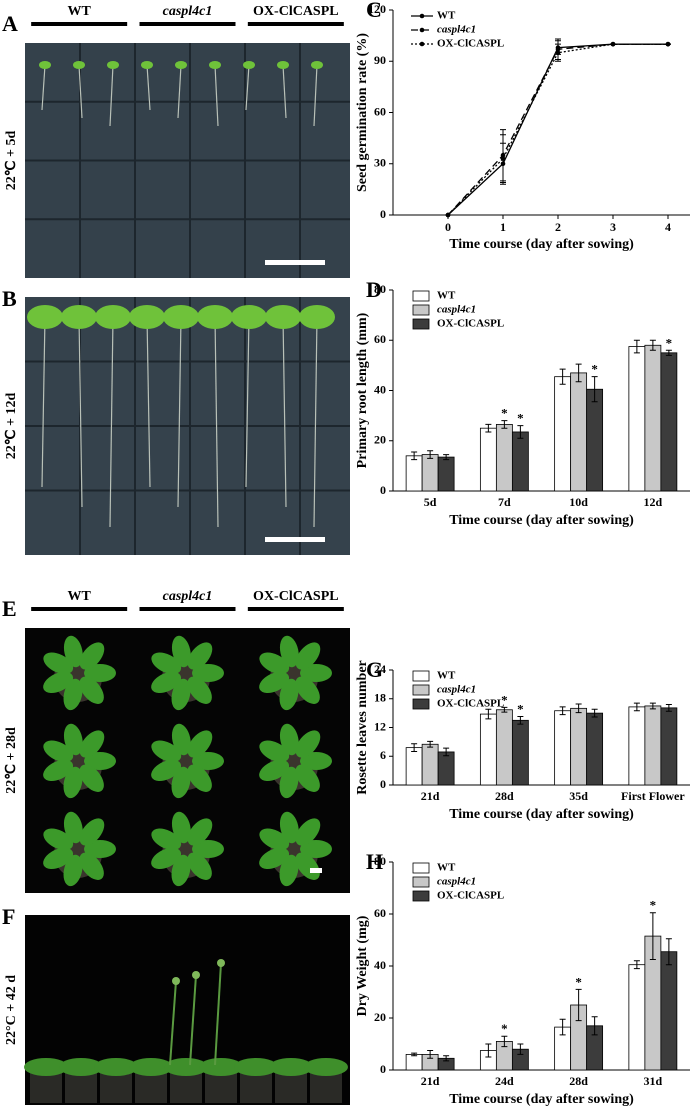 The width and height of the screenshot is (697, 1116). I want to click on genotype-label: caspl4c1, so click(188, 11).